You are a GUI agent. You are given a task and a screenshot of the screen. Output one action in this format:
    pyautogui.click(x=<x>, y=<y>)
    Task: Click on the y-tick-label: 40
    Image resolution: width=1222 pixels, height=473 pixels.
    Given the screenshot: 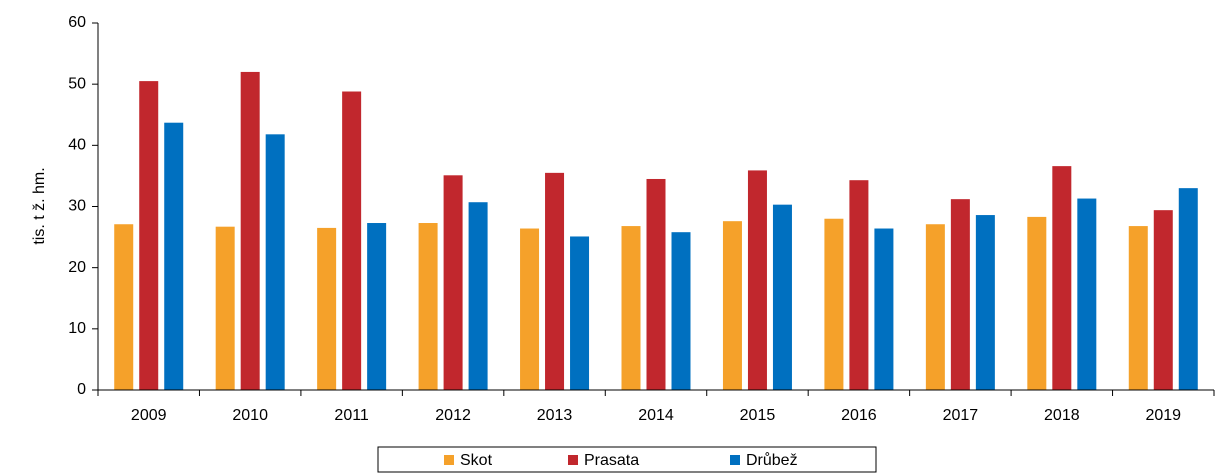 What is the action you would take?
    pyautogui.click(x=77, y=145)
    